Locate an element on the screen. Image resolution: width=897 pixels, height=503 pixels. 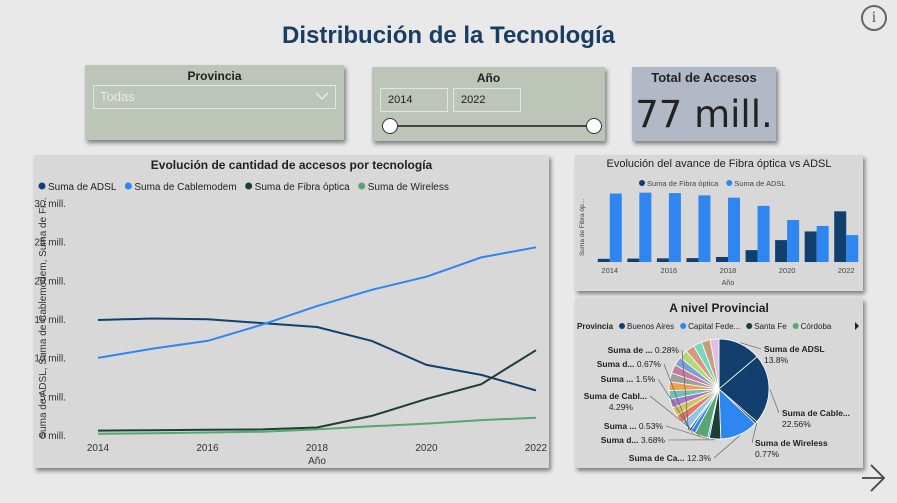
kpi-value: 77 mill. is located at coordinates (704, 114).